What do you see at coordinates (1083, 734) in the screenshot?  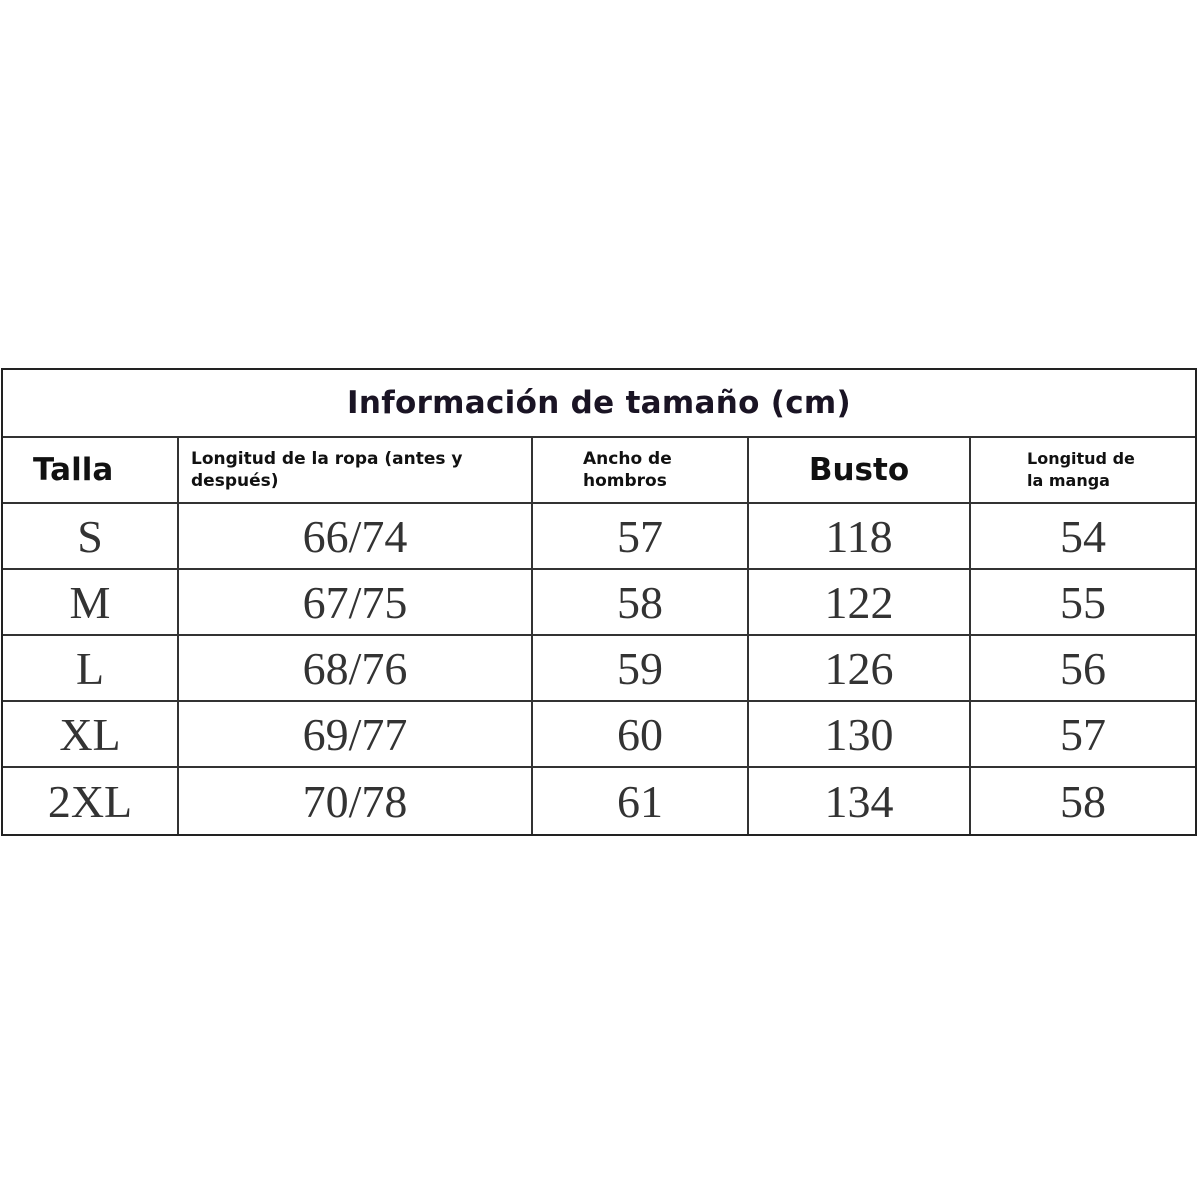 I see `cell-sleeve: 57` at bounding box center [1083, 734].